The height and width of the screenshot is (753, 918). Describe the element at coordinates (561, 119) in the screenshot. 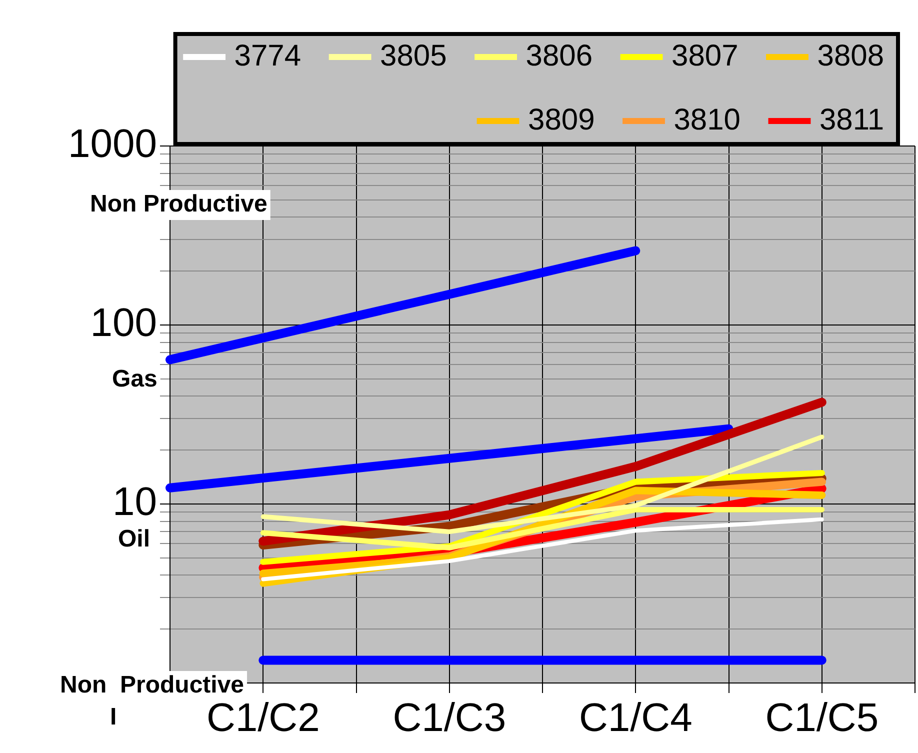

I see `legend-label: 3809` at that location.